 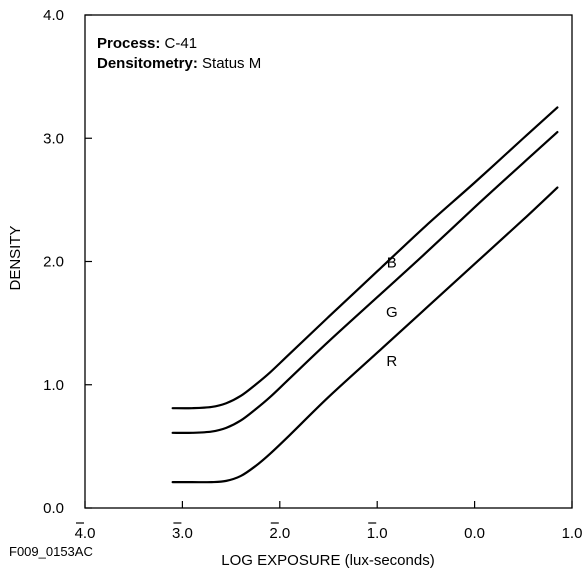 I want to click on series-label-g: G, so click(x=392, y=312).